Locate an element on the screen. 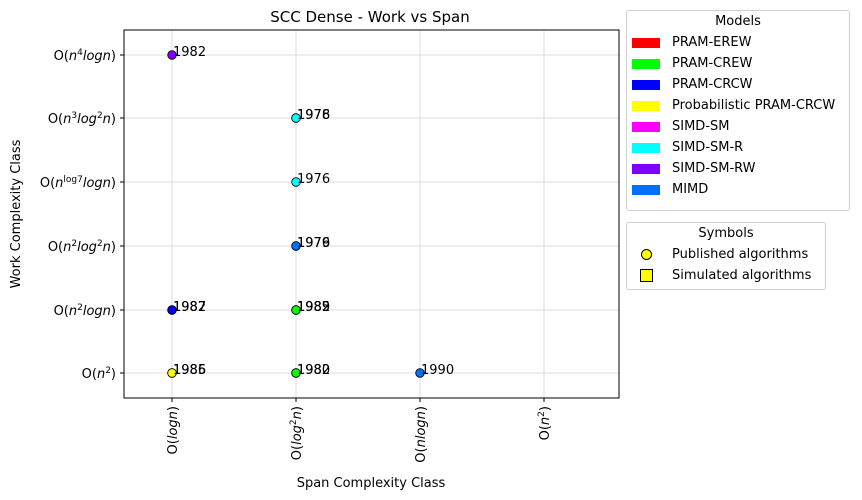 The width and height of the screenshot is (862, 500). y-tick-label: O(n3log2n) is located at coordinates (82, 119).